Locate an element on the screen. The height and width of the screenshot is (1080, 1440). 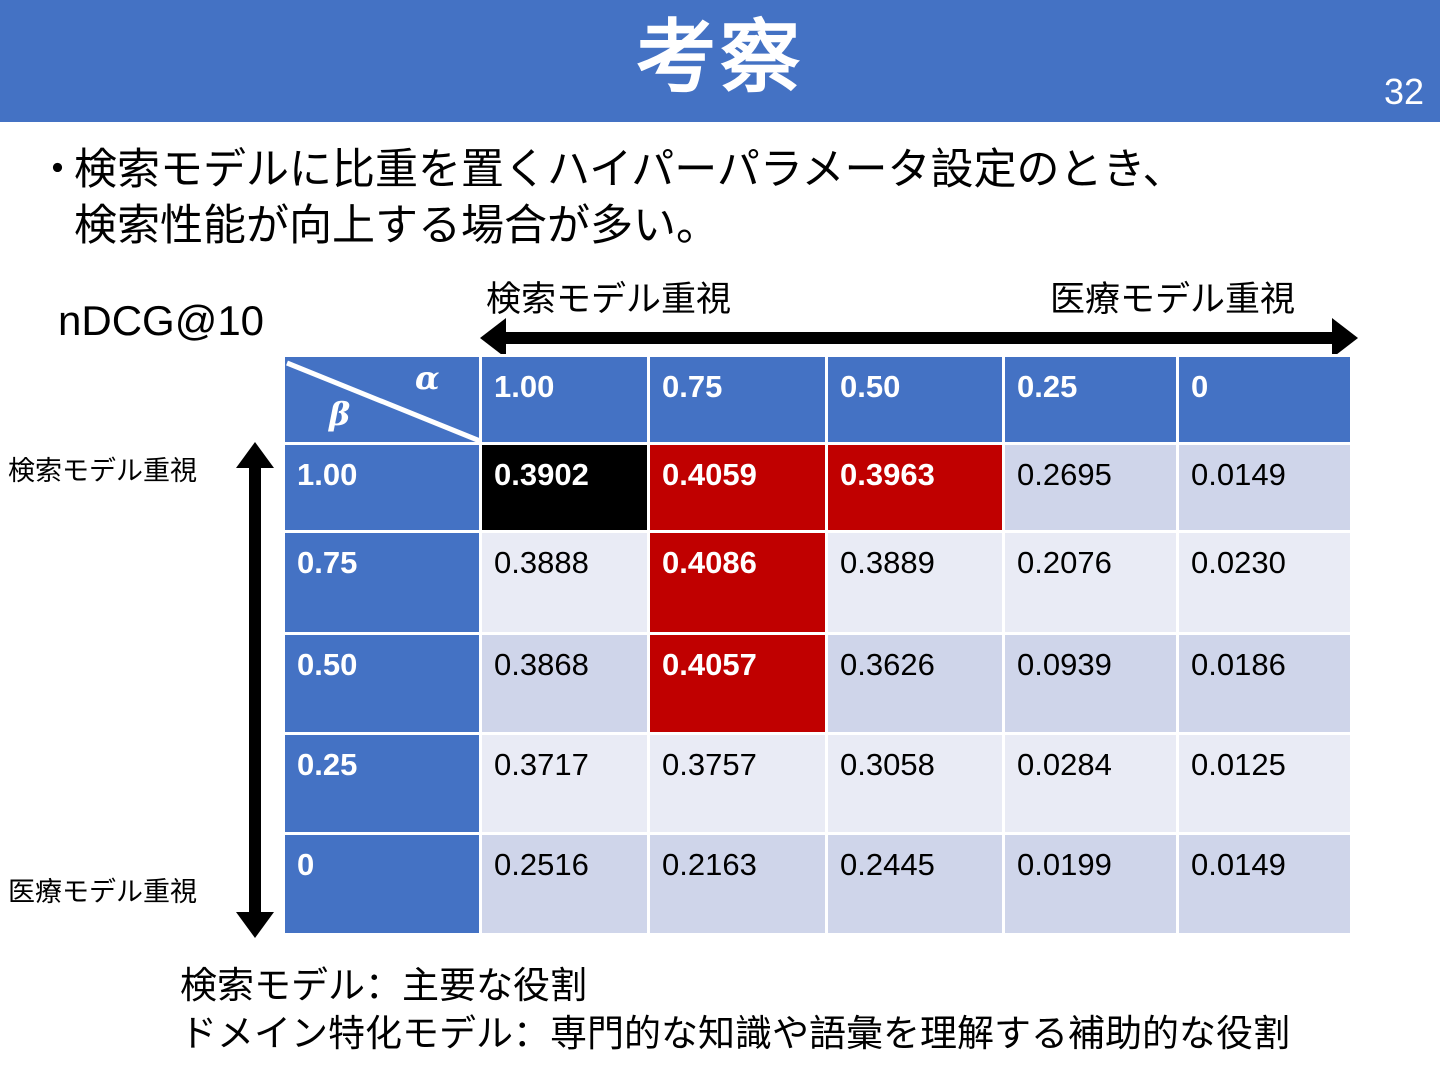
table-row: 1.00 0.3902 0.4059 0.3963 0.2695 0.0149 is located at coordinates (817, 487).